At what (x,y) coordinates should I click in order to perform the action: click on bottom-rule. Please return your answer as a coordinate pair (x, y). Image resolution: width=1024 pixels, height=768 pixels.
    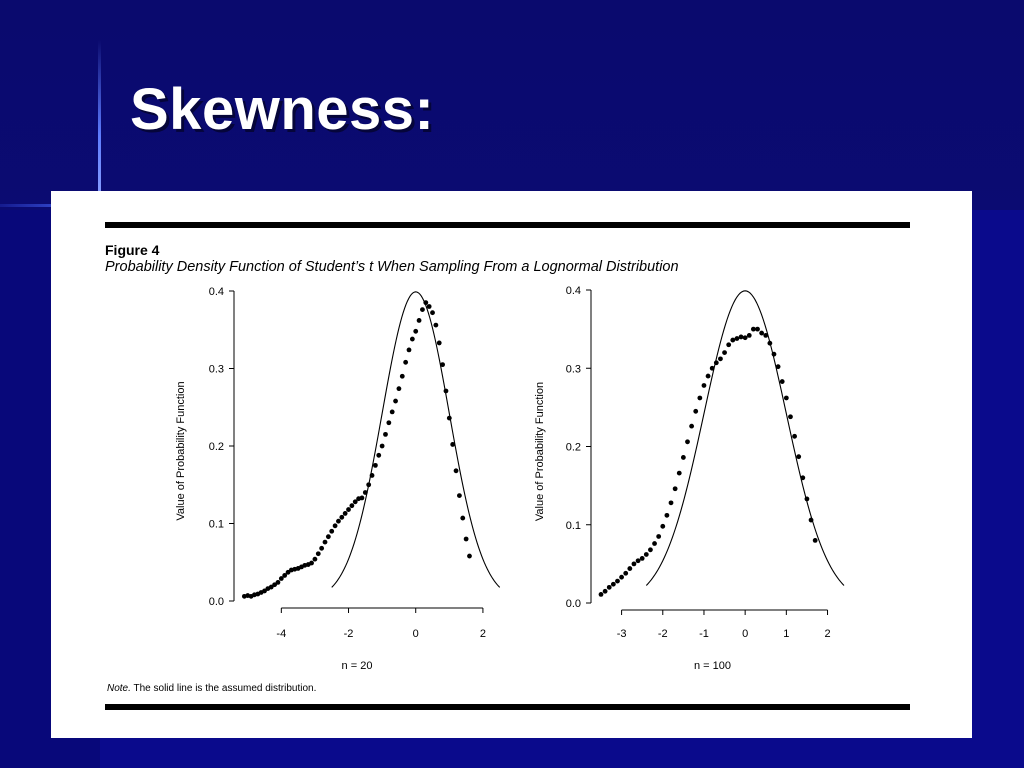
    Looking at the image, I should click on (507, 707).